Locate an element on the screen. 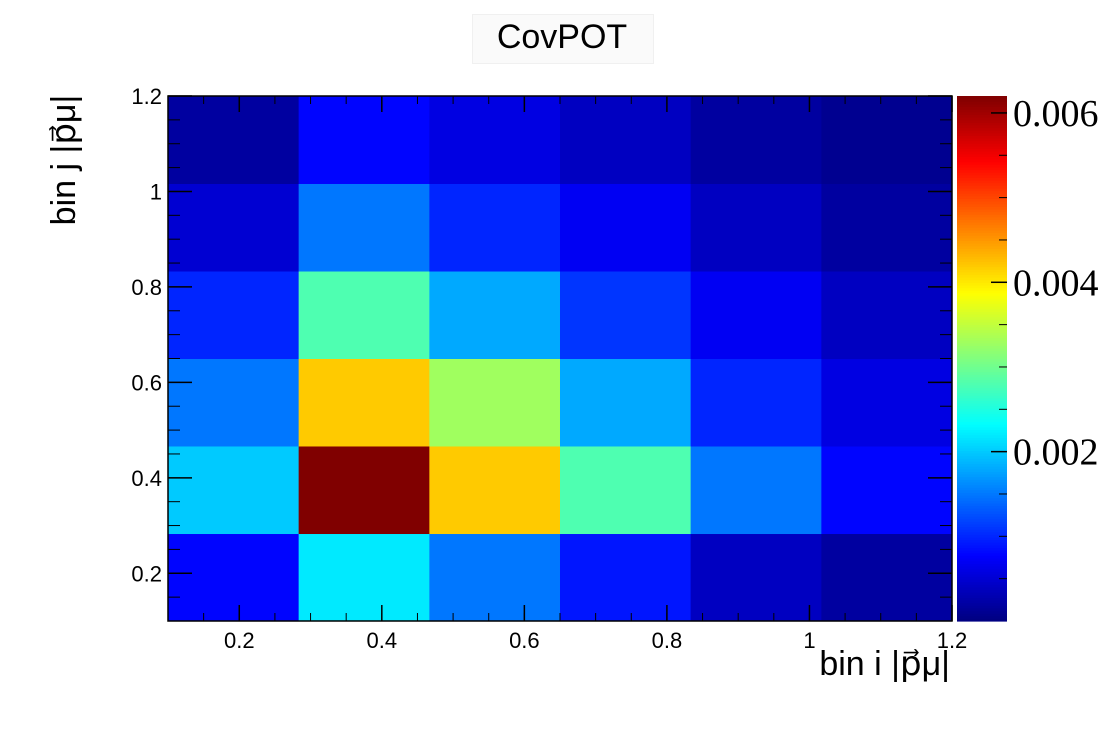  y-tick-label: 1.2 is located at coordinates (146, 96).